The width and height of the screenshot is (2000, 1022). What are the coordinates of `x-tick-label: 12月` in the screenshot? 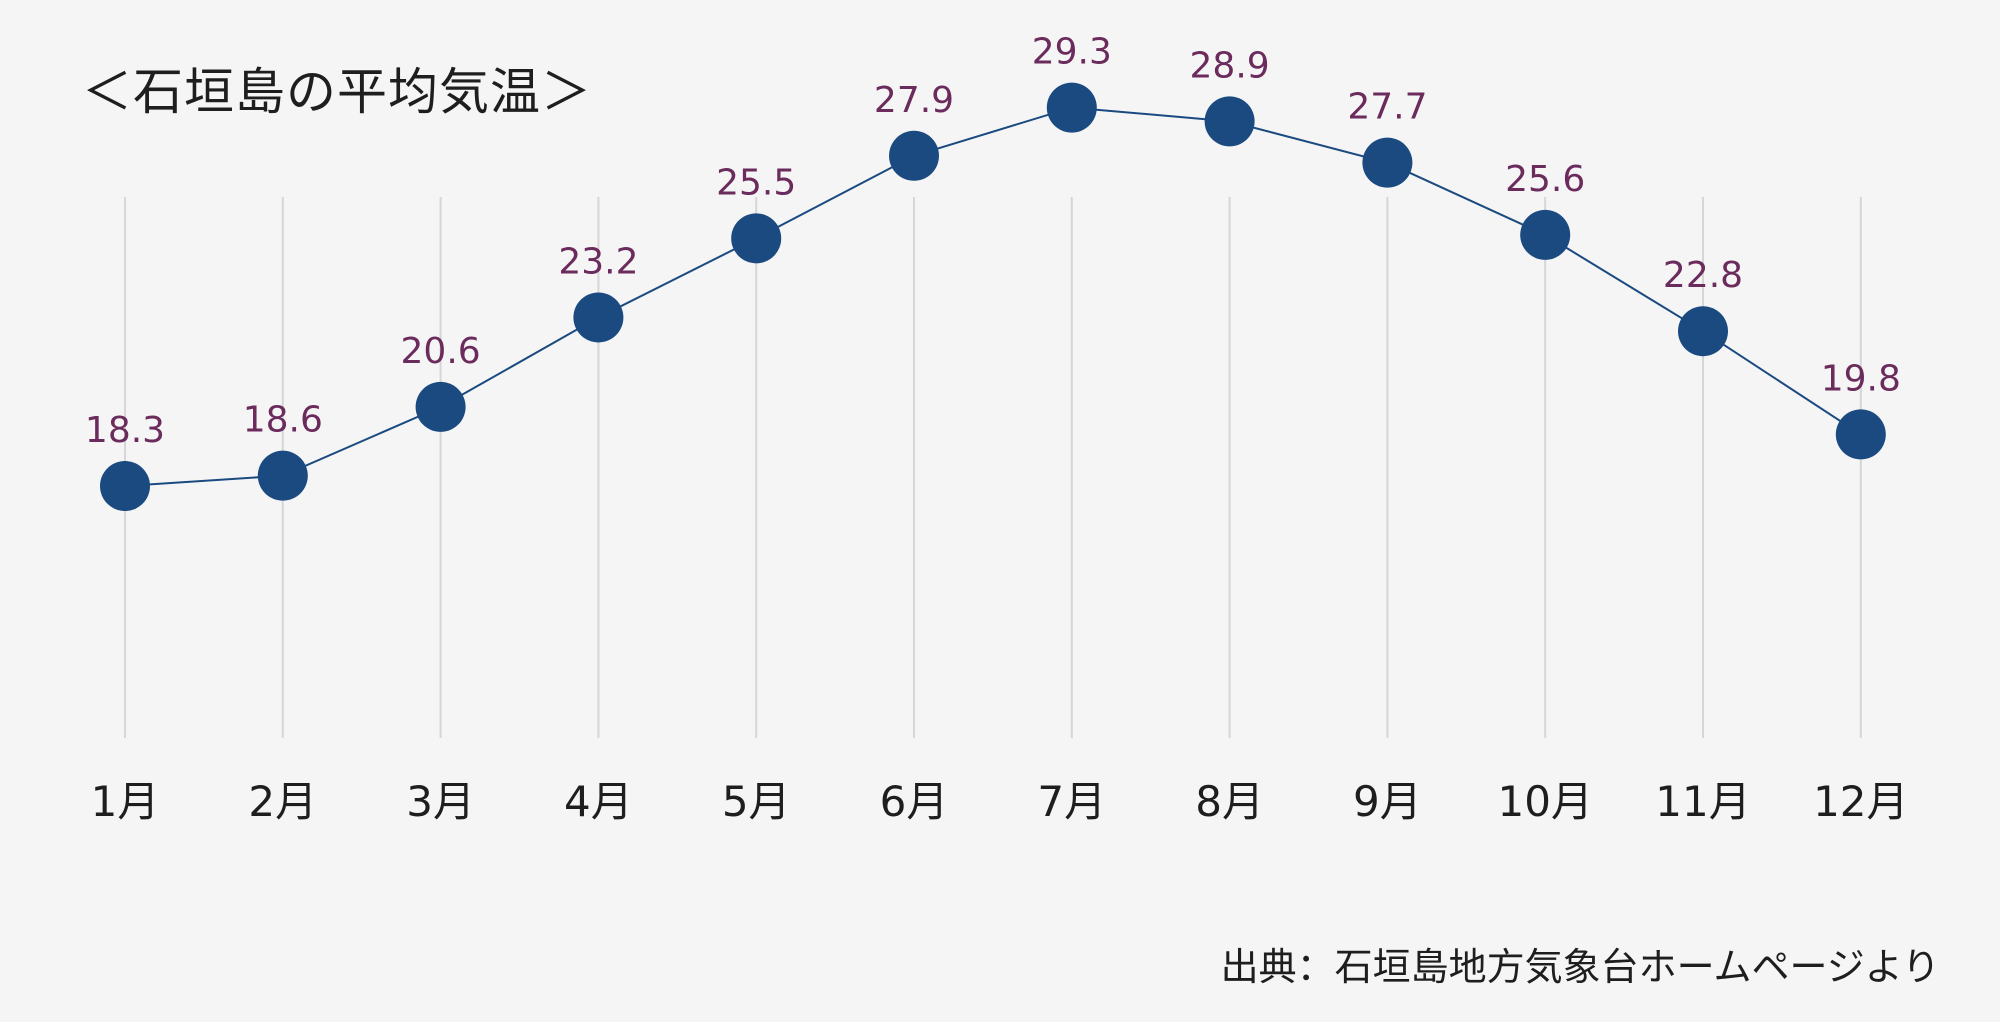 It's located at (1860, 801).